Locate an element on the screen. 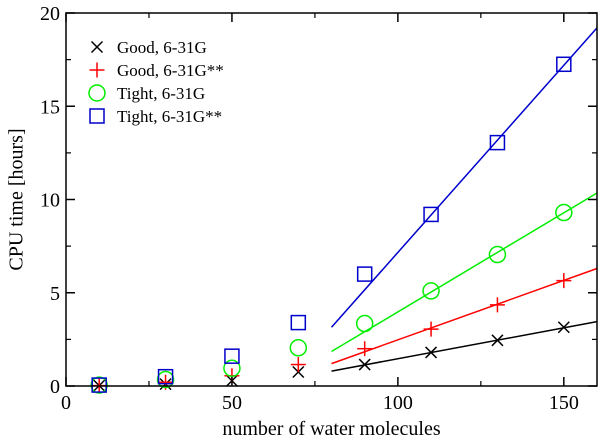 Image resolution: width=613 pixels, height=440 pixels. y-tick-label: 10 is located at coordinates (50, 201).